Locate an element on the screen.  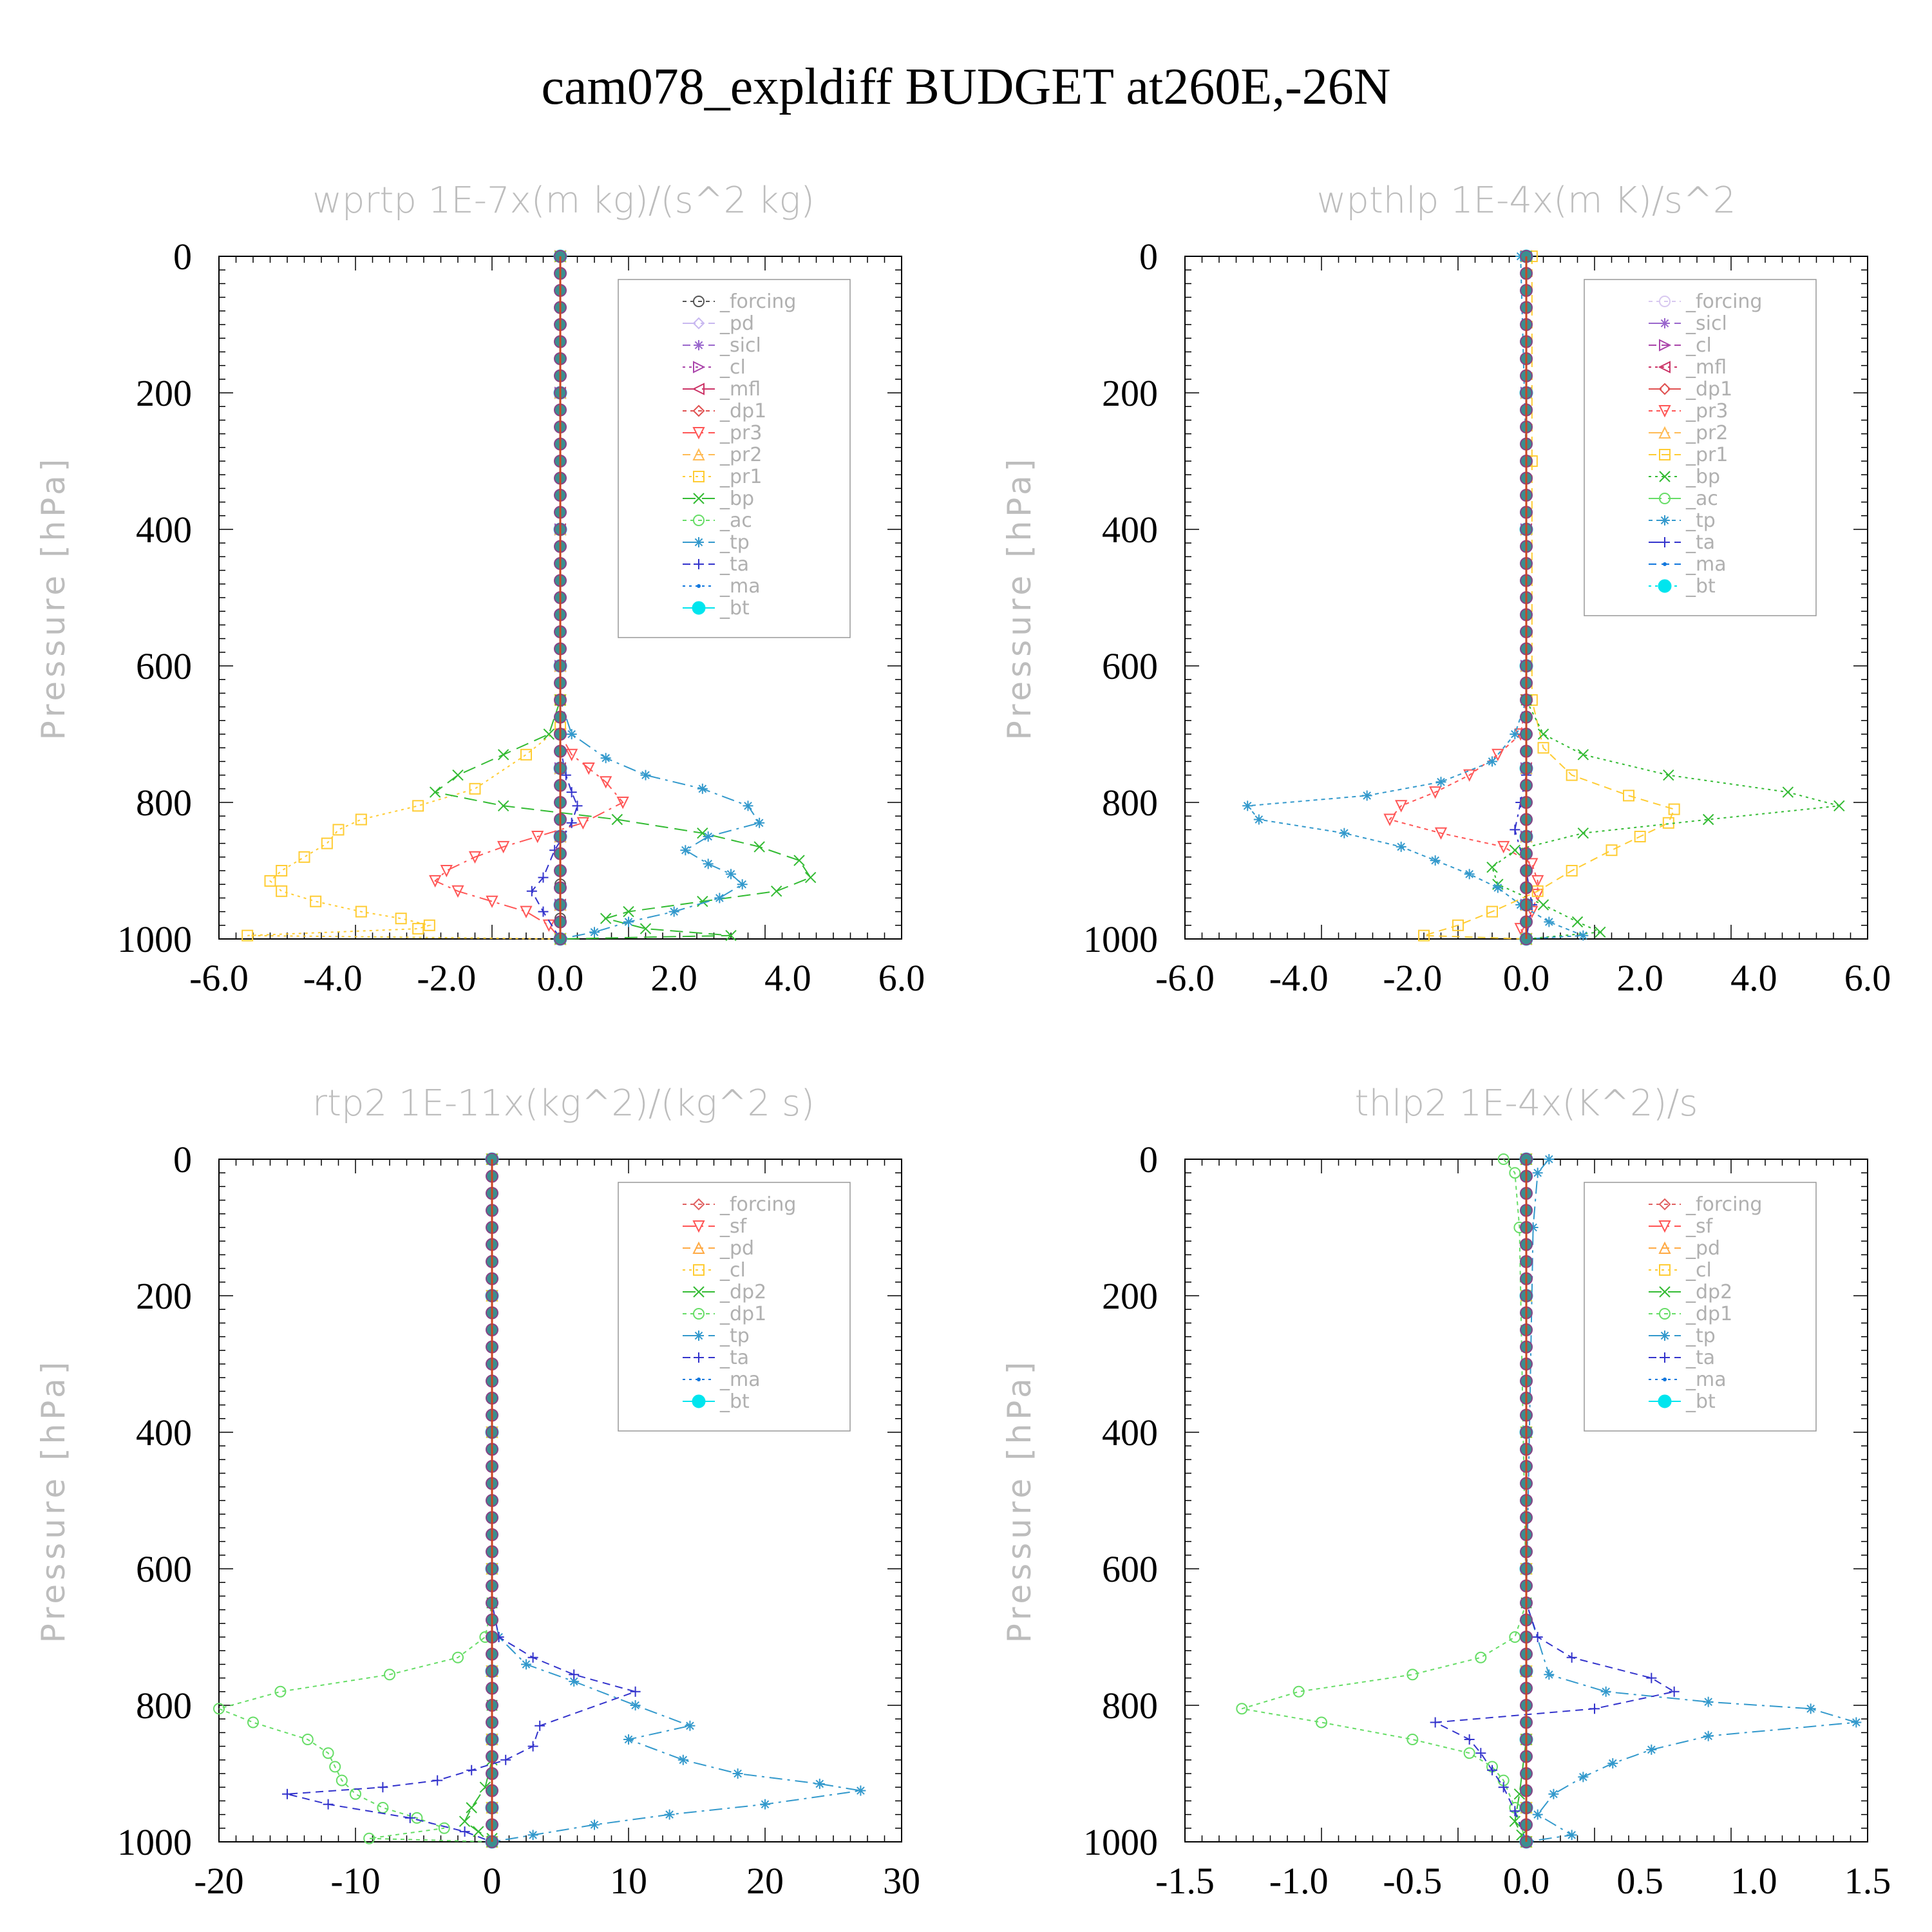
legend-label: _ta is located at coordinates (734, 564).